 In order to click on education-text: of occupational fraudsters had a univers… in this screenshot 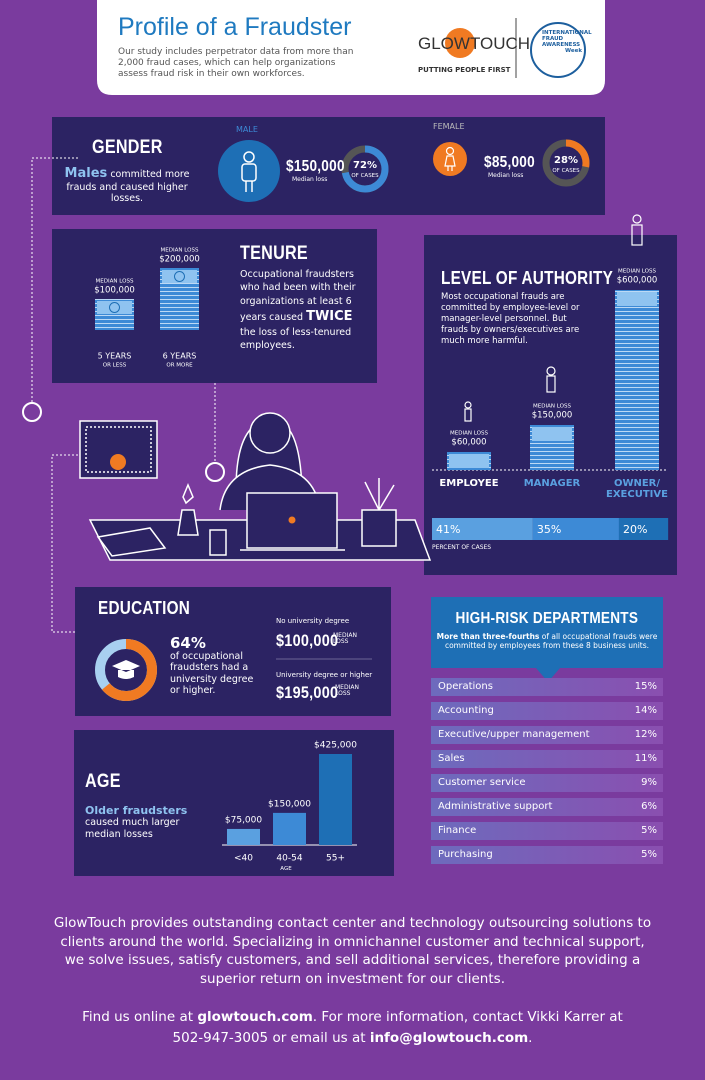, I will do `click(212, 674)`.